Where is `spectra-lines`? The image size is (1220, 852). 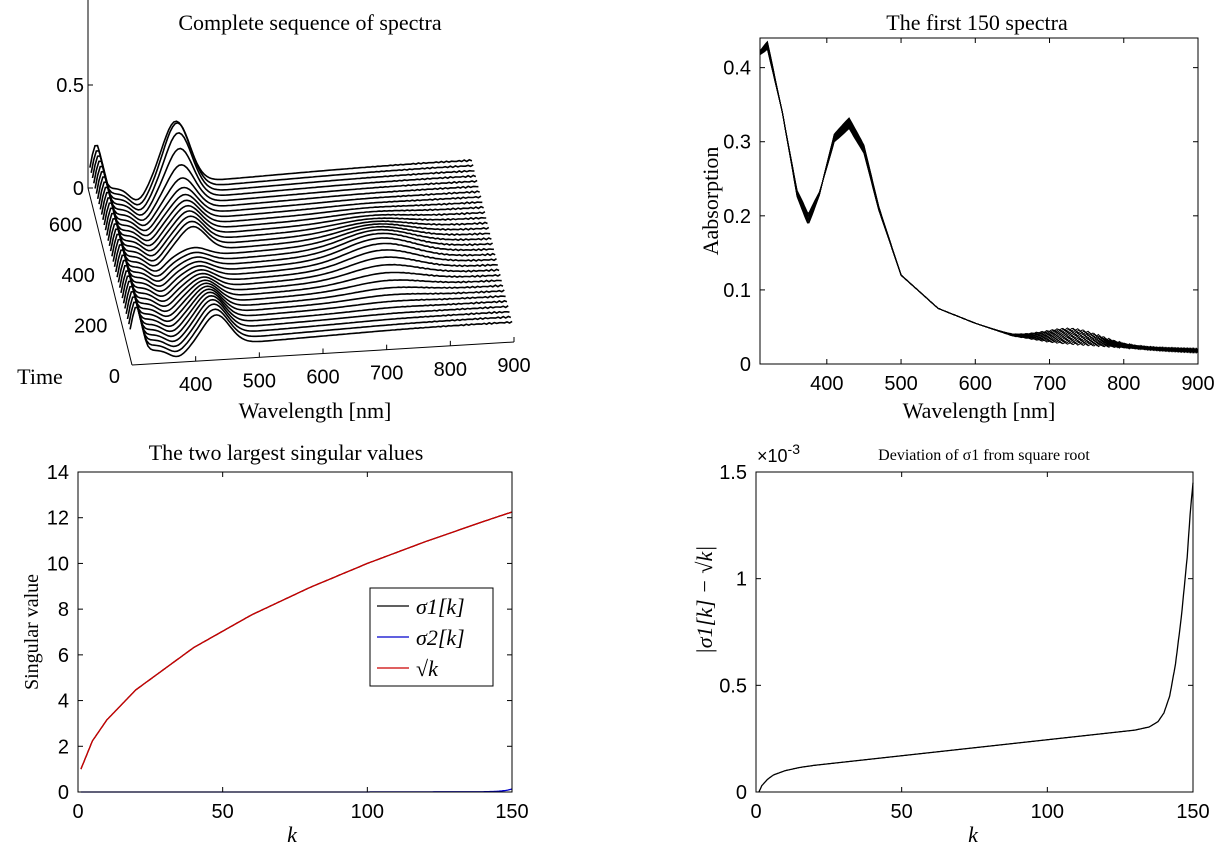 spectra-lines is located at coordinates (979, 197).